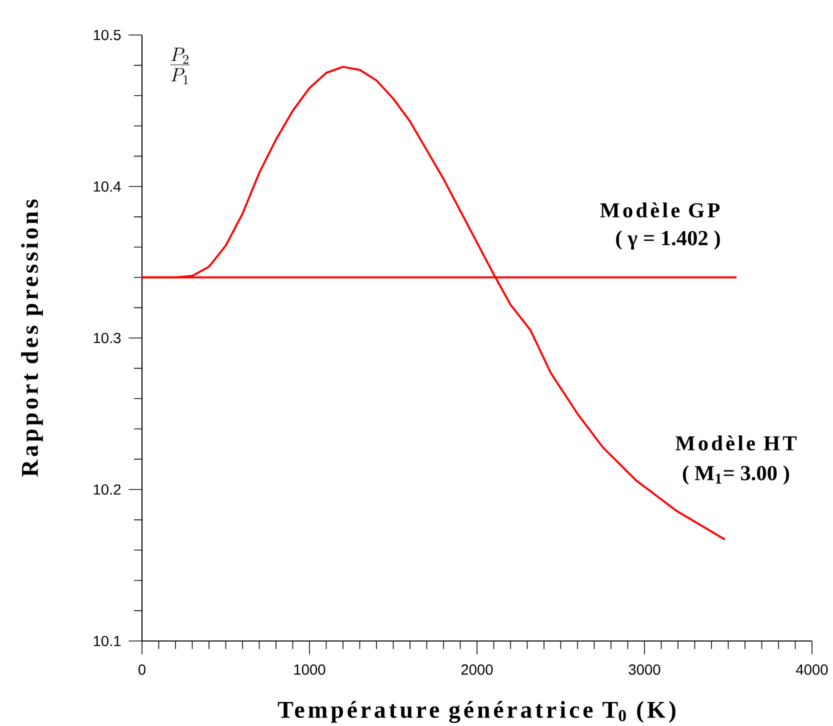 The image size is (833, 726). What do you see at coordinates (668, 240) in the screenshot?
I see `annotation: ( γ = 1.402 )` at bounding box center [668, 240].